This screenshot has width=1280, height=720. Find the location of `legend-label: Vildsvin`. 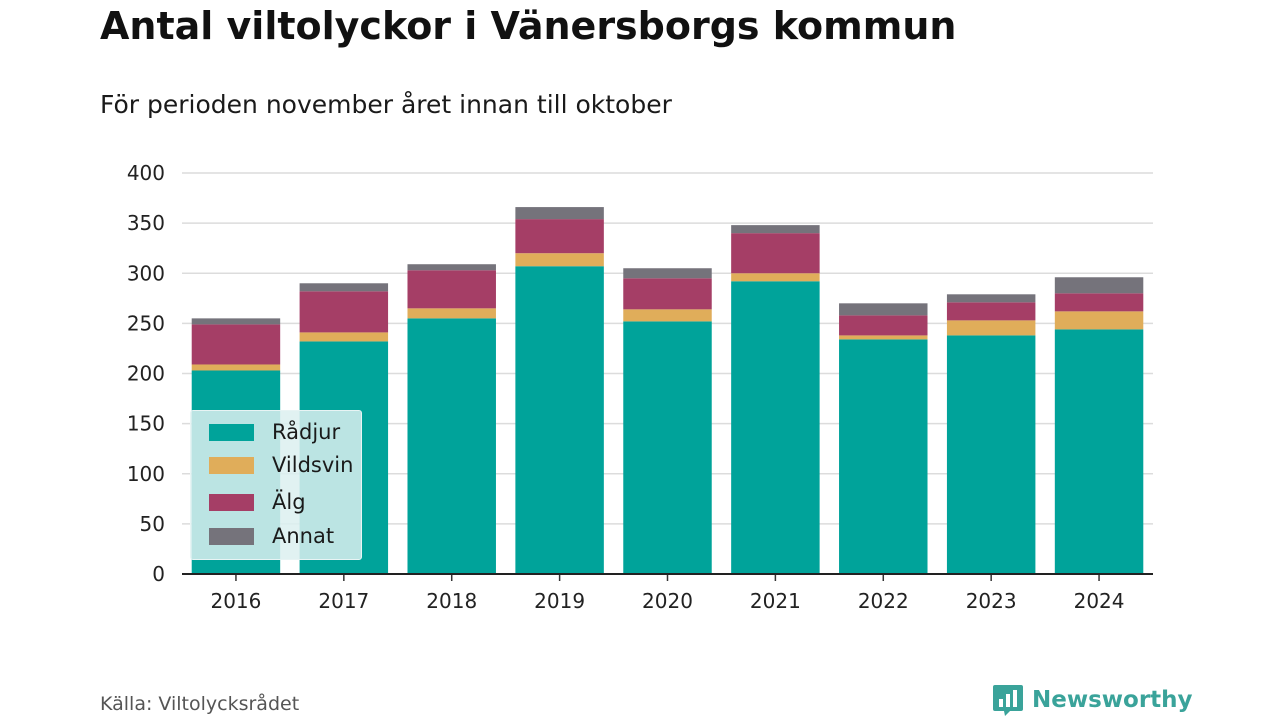

legend-label: Vildsvin is located at coordinates (313, 465).